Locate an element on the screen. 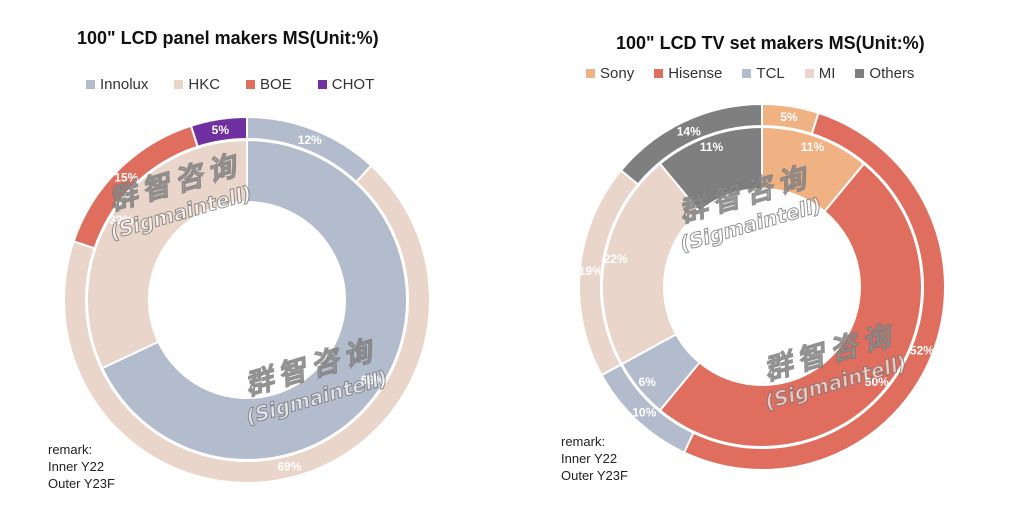  data-label-outer-label-others: 14% is located at coordinates (689, 131).